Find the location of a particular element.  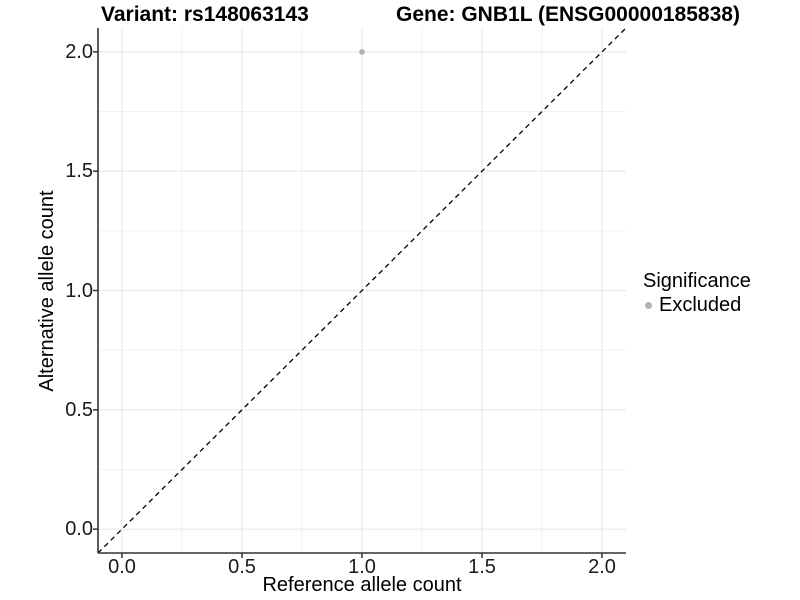

x-tick-label: 0.5 is located at coordinates (242, 567).